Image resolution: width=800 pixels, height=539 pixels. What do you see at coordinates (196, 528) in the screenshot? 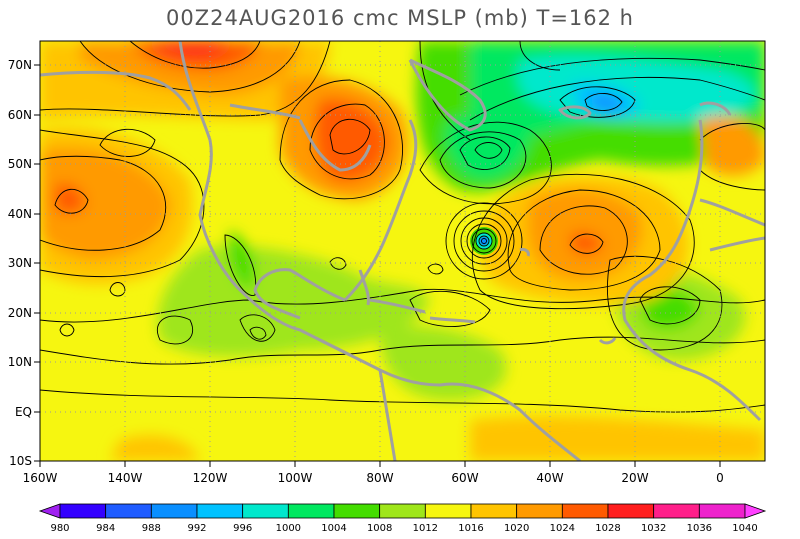
I see `colorbar-level-label: 992` at bounding box center [196, 528].